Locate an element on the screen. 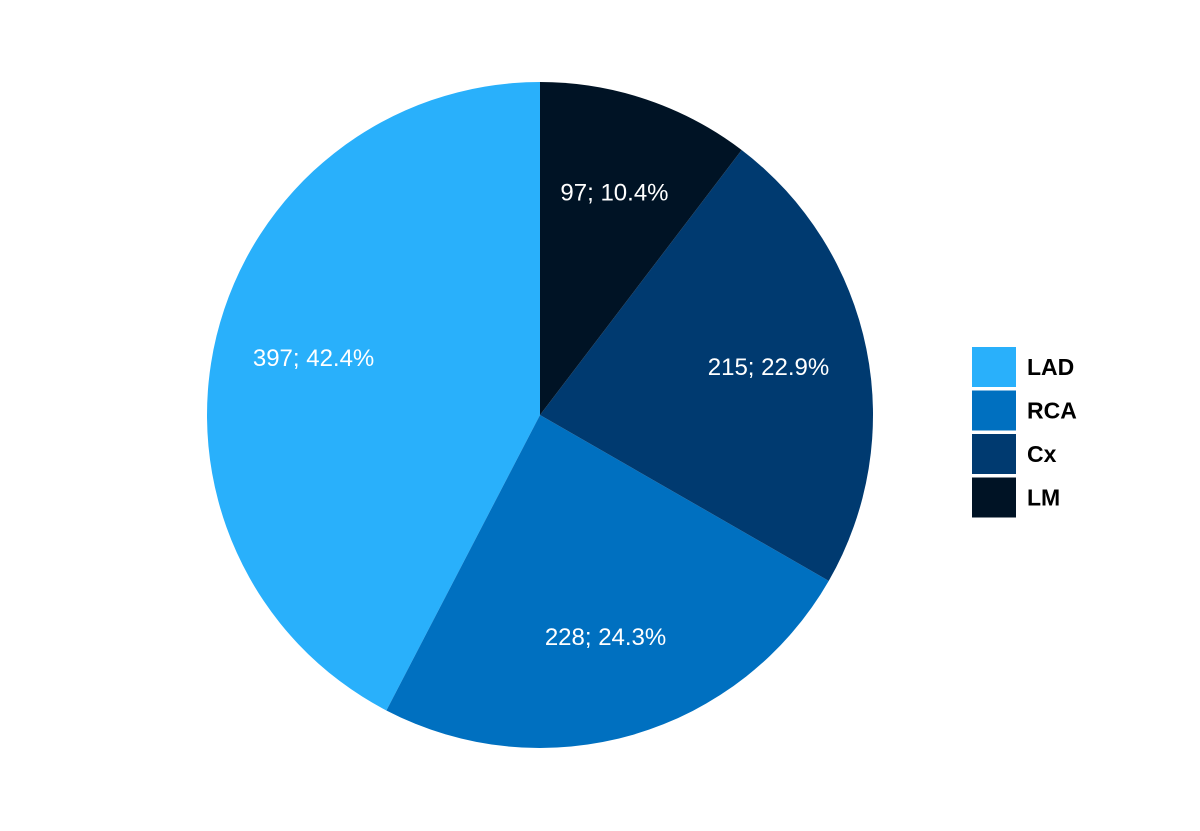 The width and height of the screenshot is (1200, 831). value-label: 397; 42.4% is located at coordinates (313, 358).